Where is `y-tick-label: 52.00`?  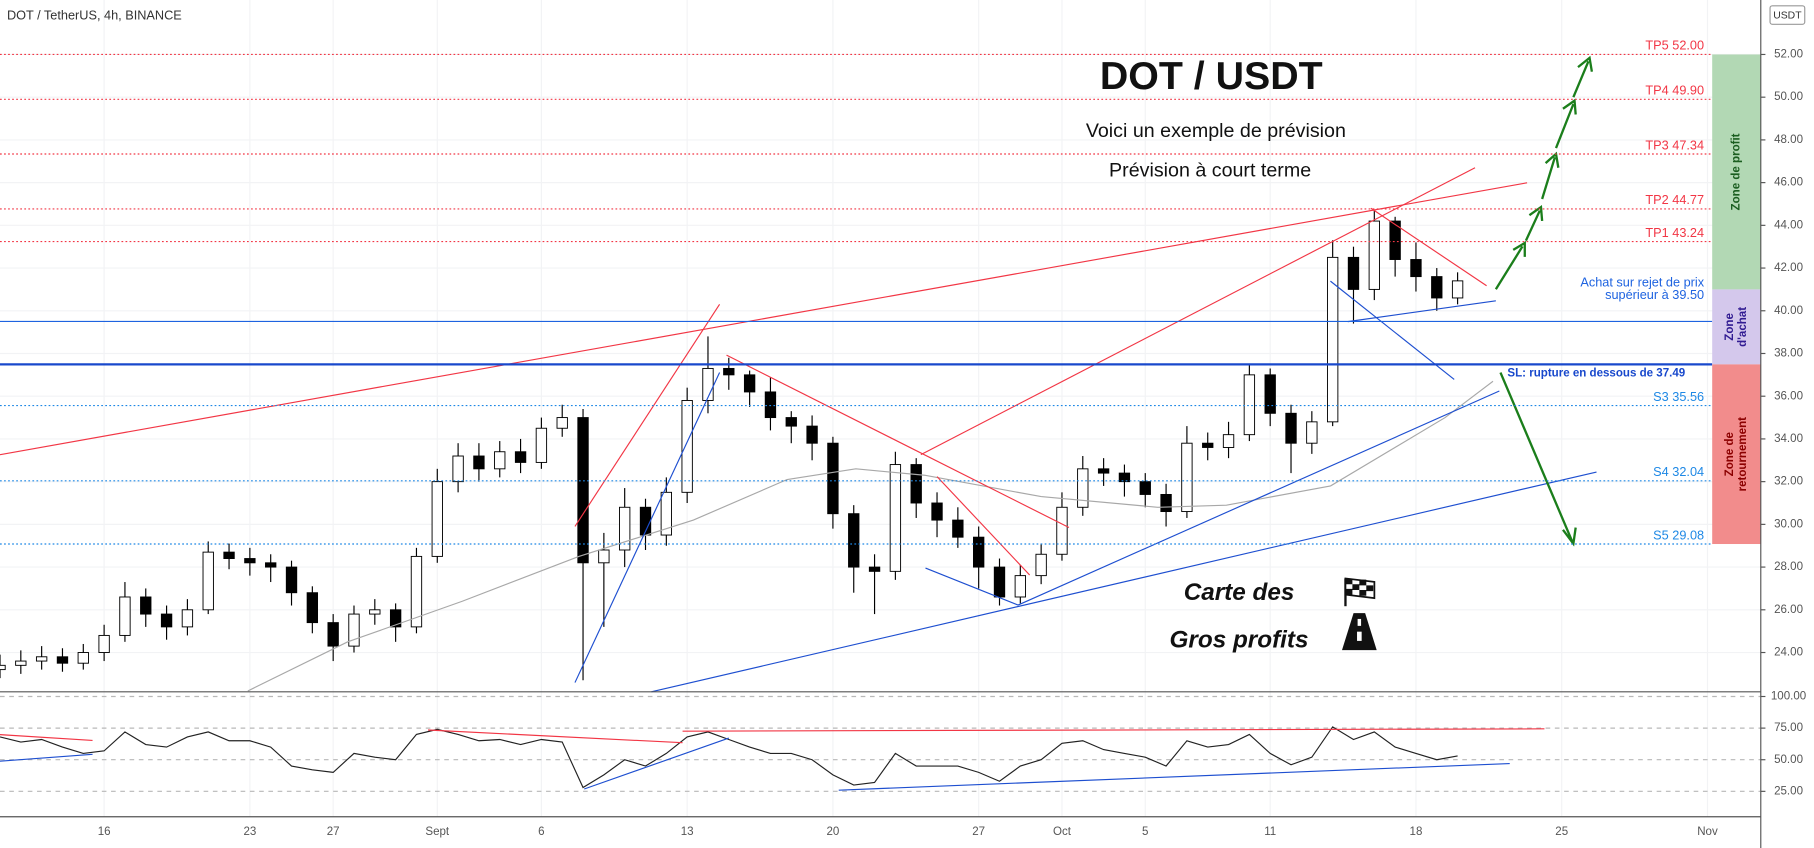
y-tick-label: 52.00 is located at coordinates (1788, 55).